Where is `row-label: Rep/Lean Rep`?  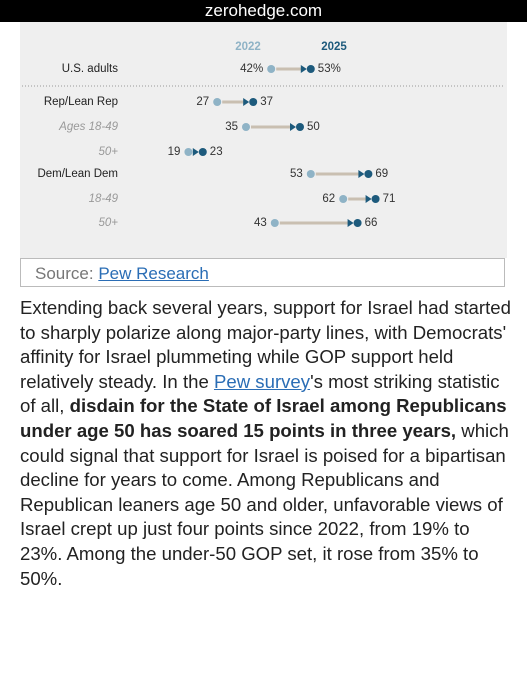
row-label: Rep/Lean Rep is located at coordinates (81, 102).